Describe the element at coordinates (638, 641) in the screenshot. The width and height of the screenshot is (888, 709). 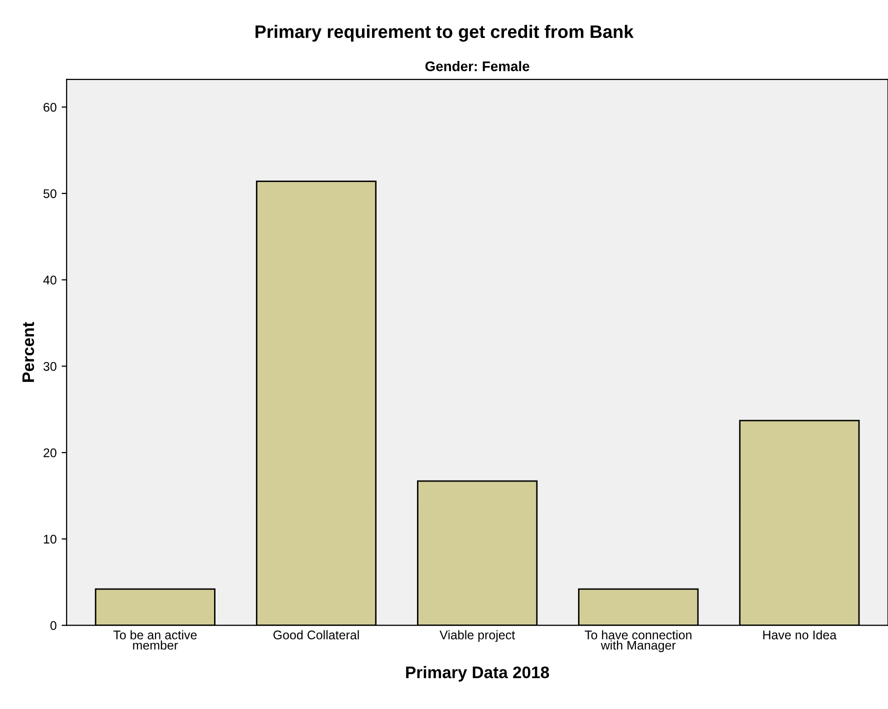
I see `x-tick-label: To have connection with Manager` at that location.